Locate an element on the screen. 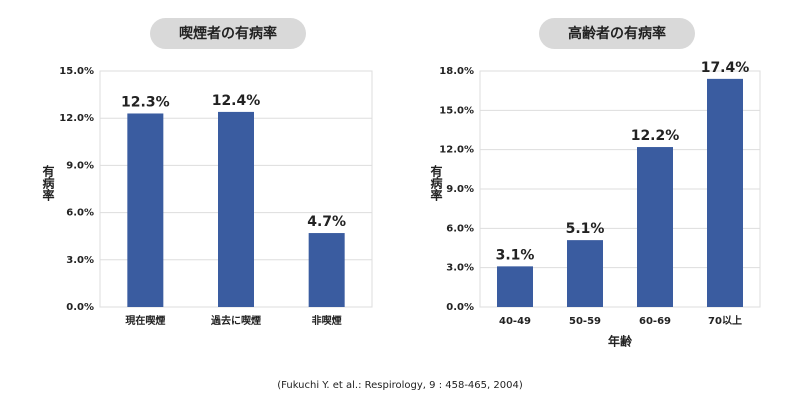 Image resolution: width=801 pixels, height=415 pixels. value-label: 17.4% is located at coordinates (725, 68).